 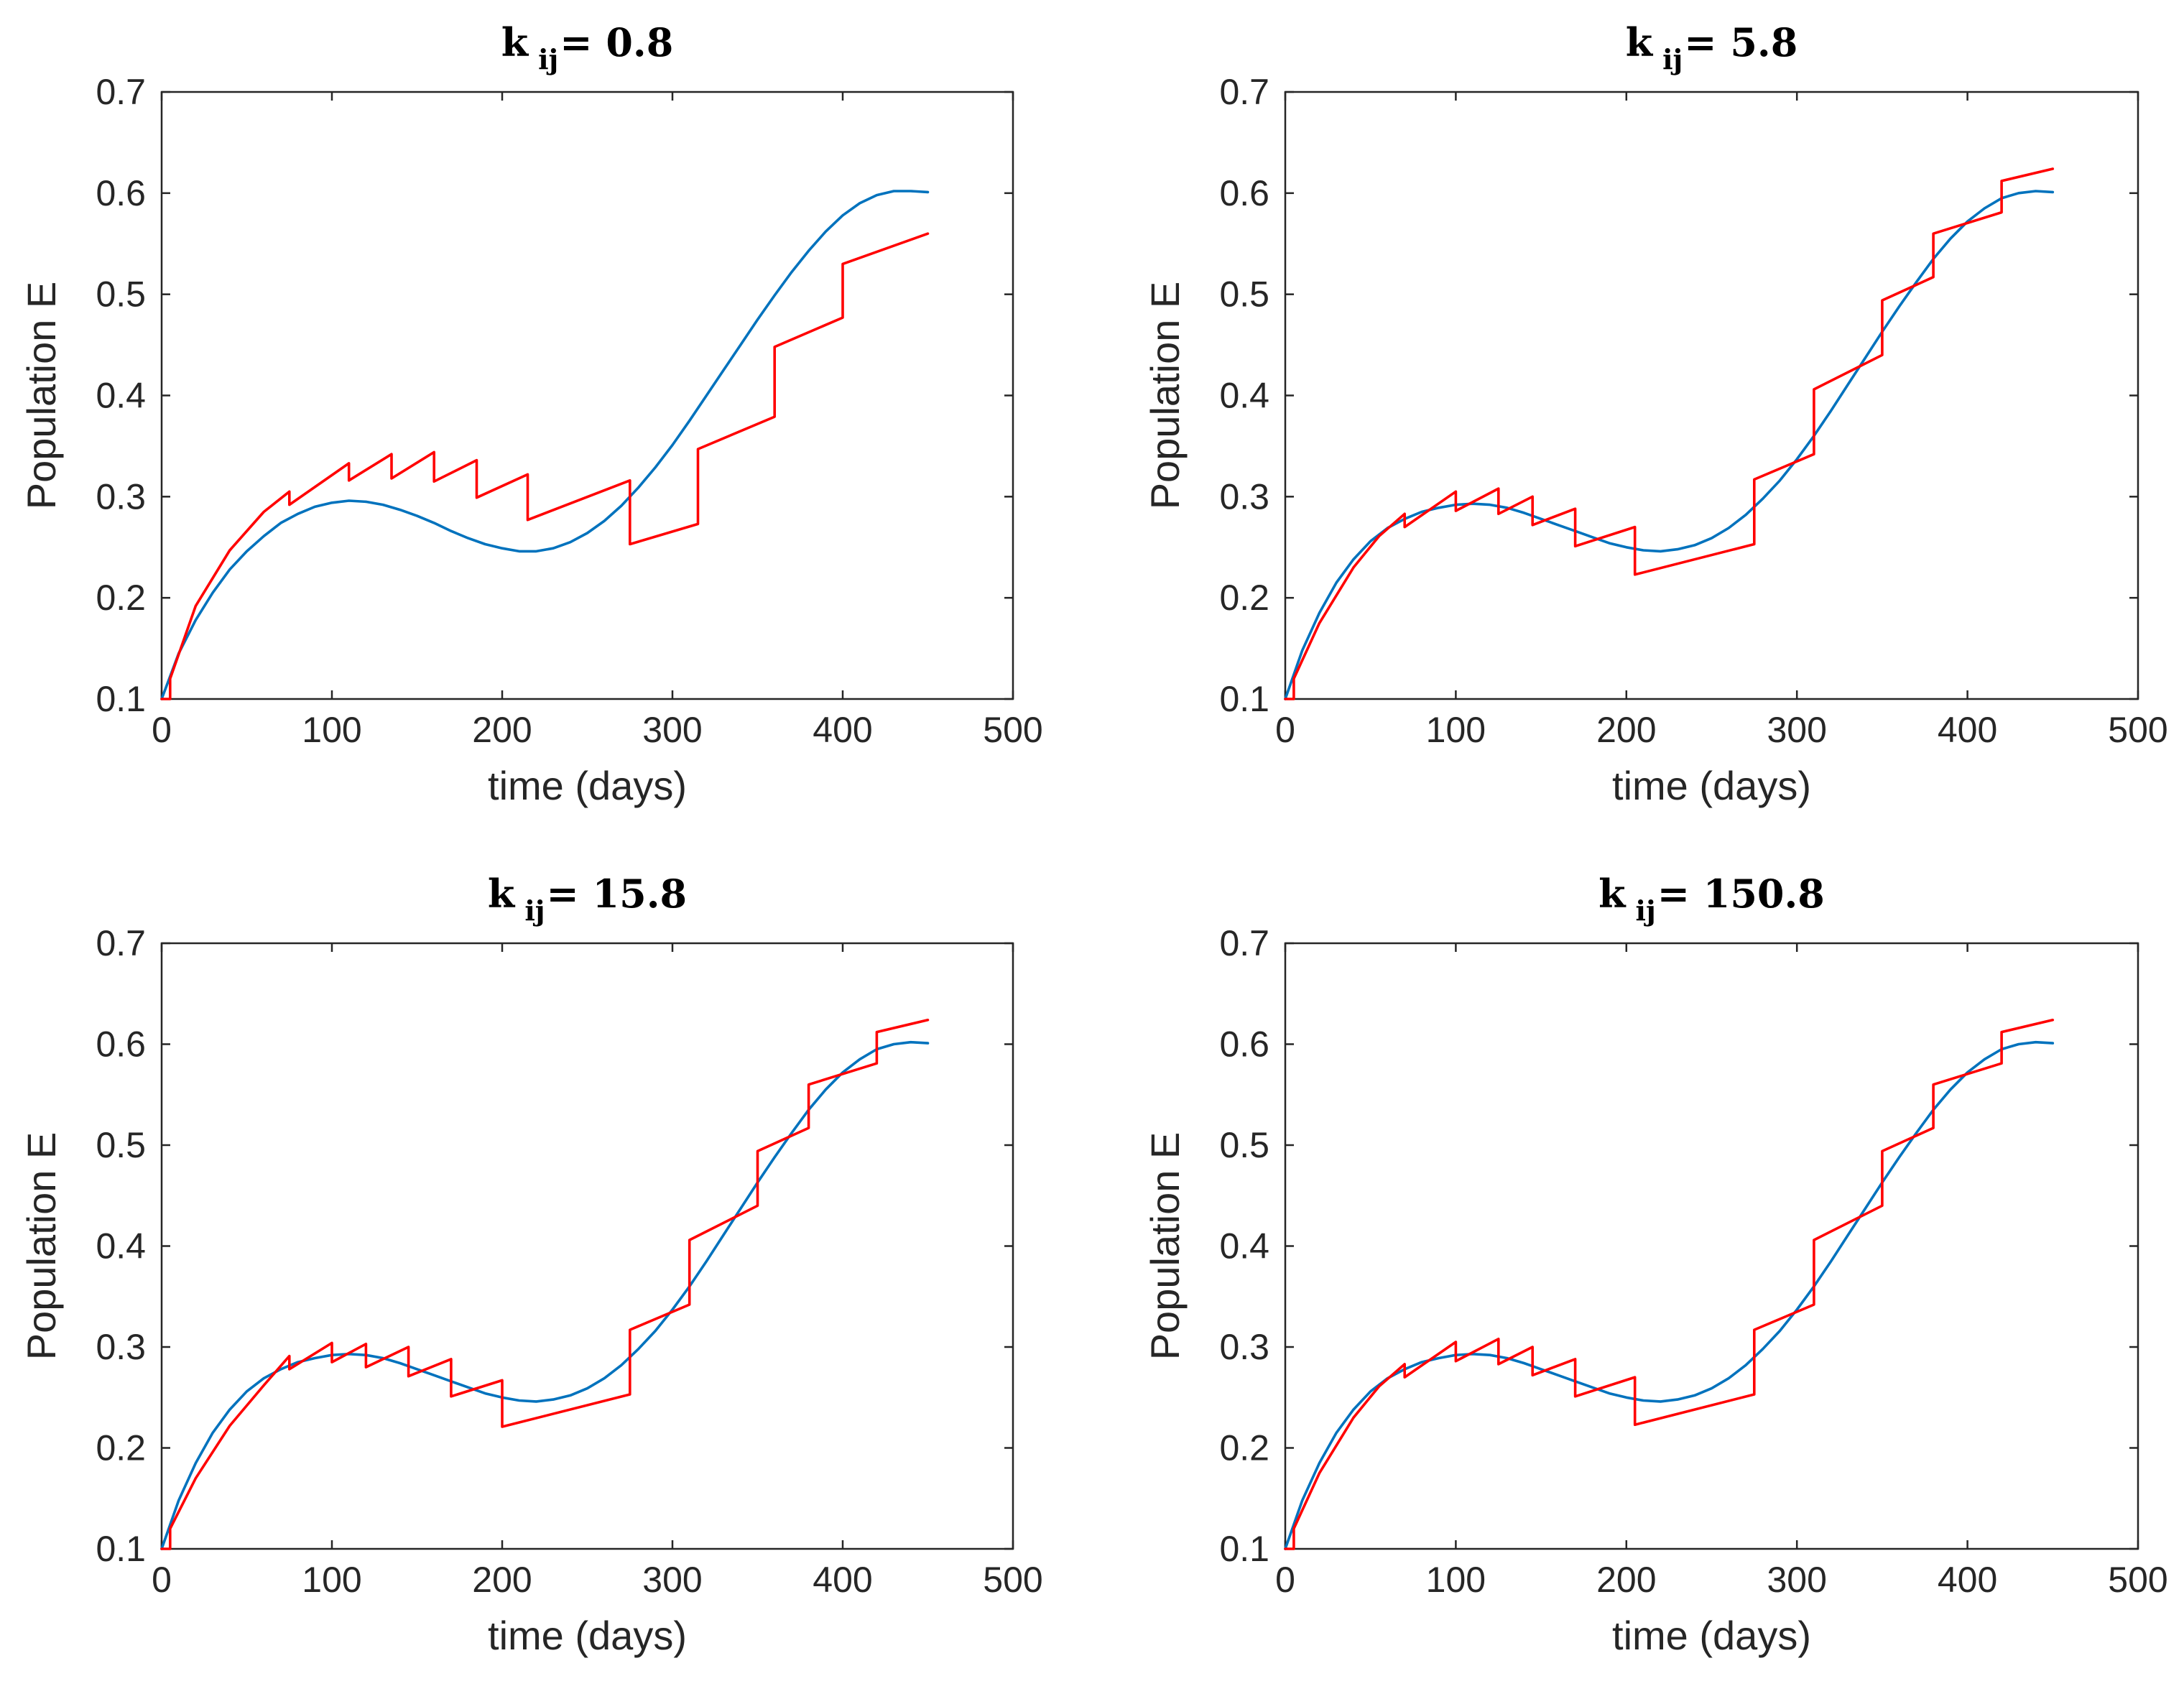 I want to click on title-value: = 5.8, so click(x=1740, y=42).